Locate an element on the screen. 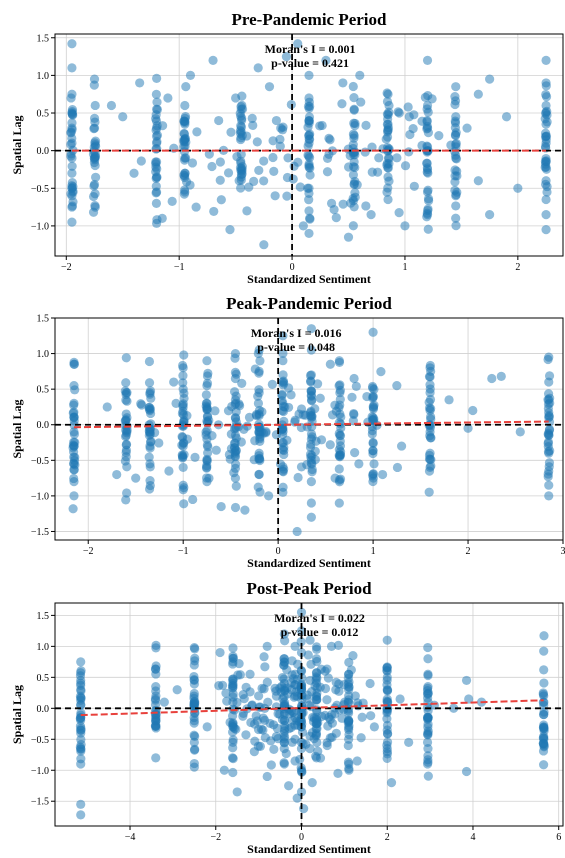 The height and width of the screenshot is (858, 565). p-value-annotation: p-value = 0.421 is located at coordinates (310, 63).